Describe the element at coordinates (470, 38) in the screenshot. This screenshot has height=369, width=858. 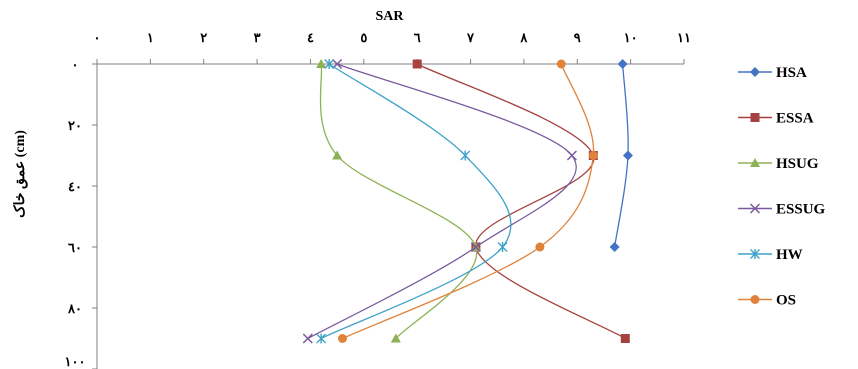
I see `x-tick-label: ٧` at that location.